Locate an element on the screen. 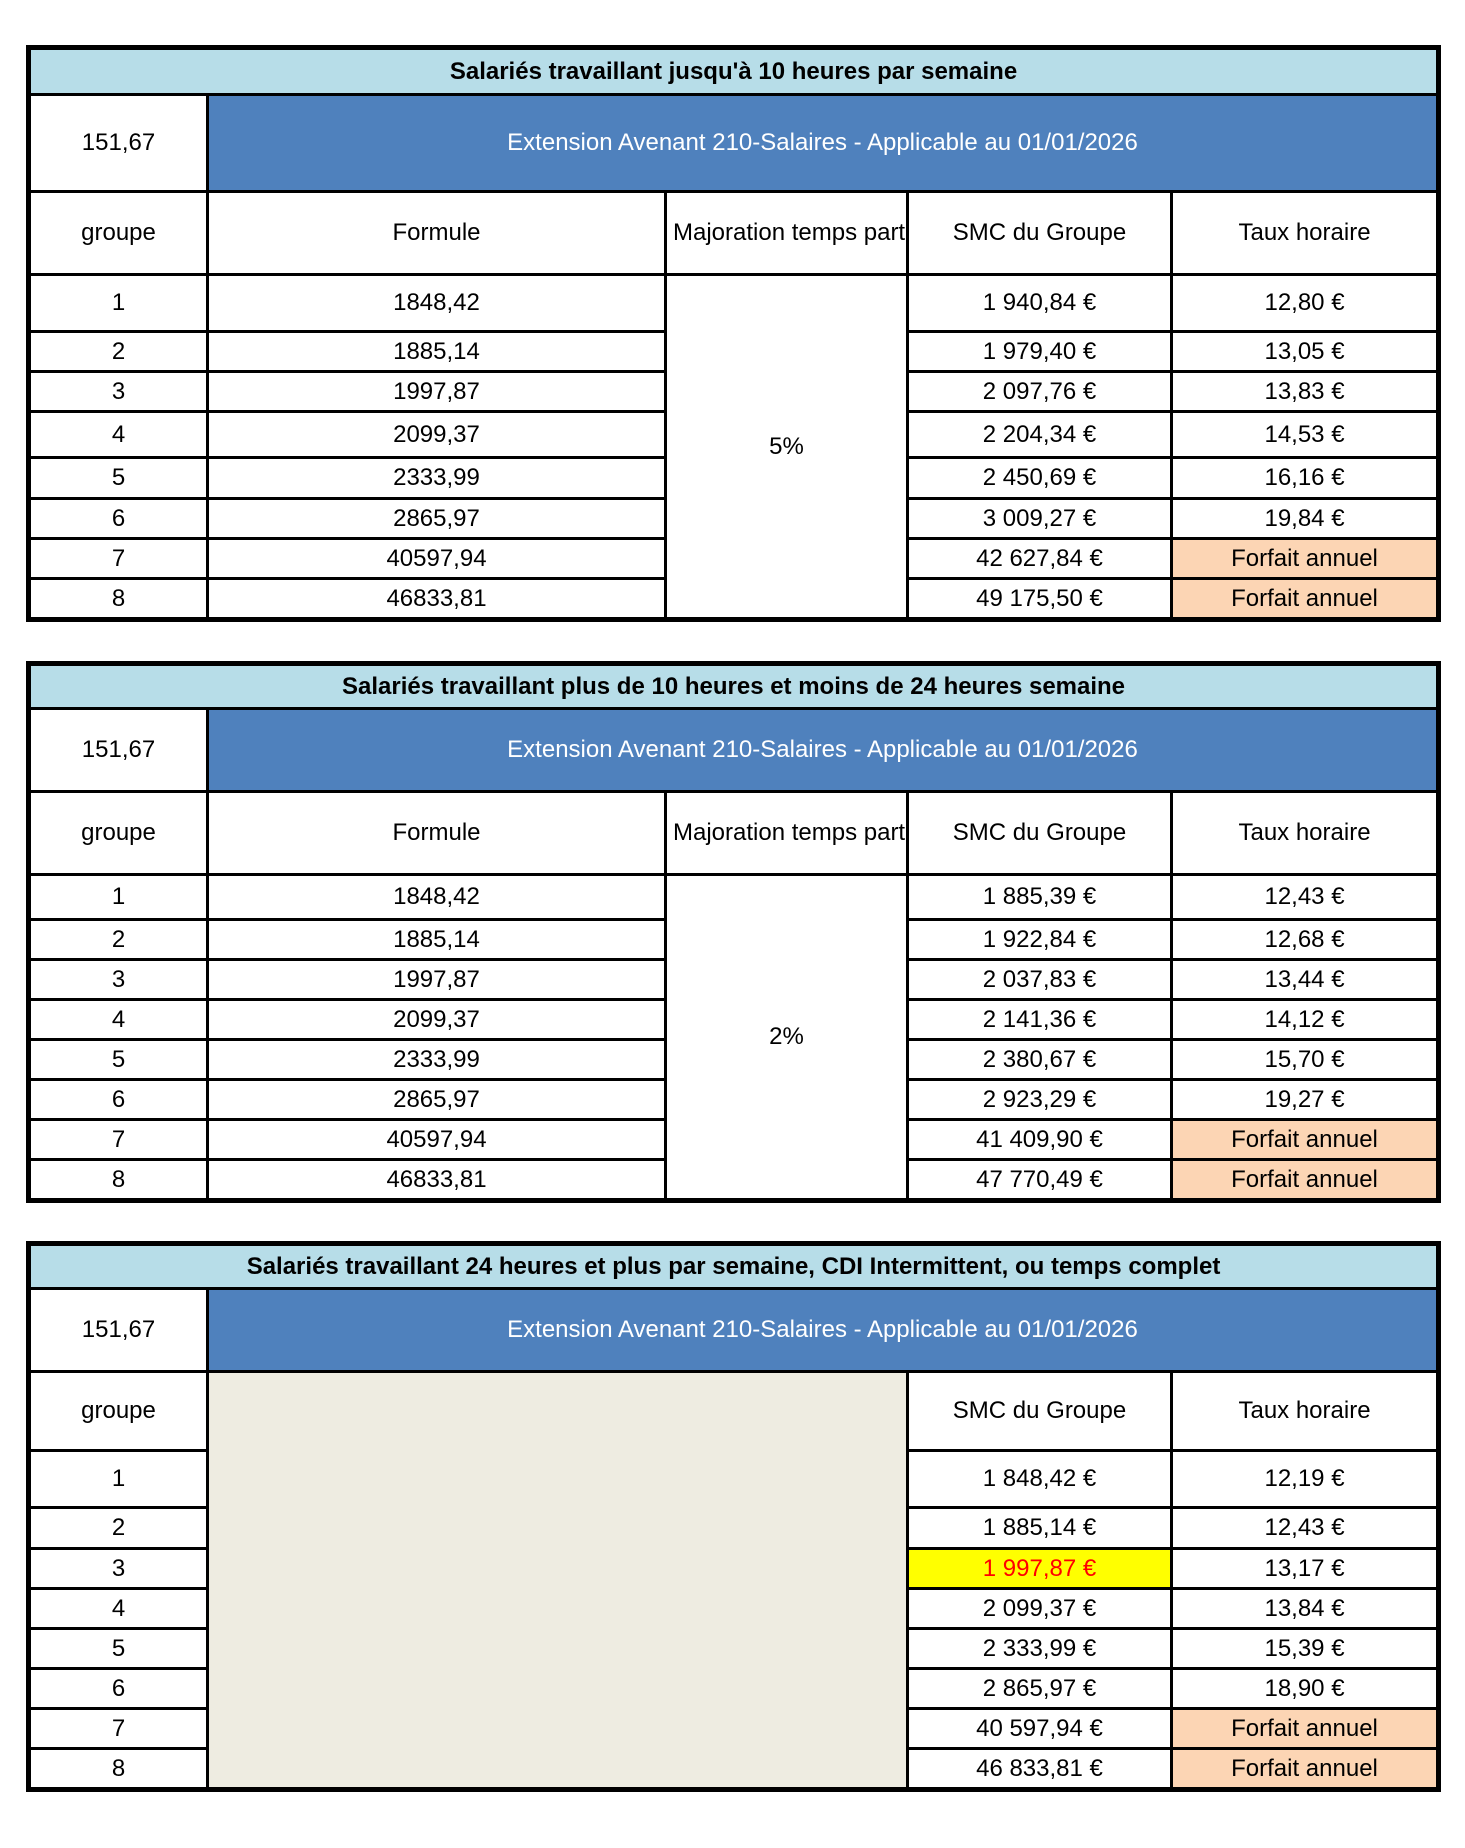 The image size is (1465, 1848). smc-cell: 1 922,84 € is located at coordinates (1039, 939).